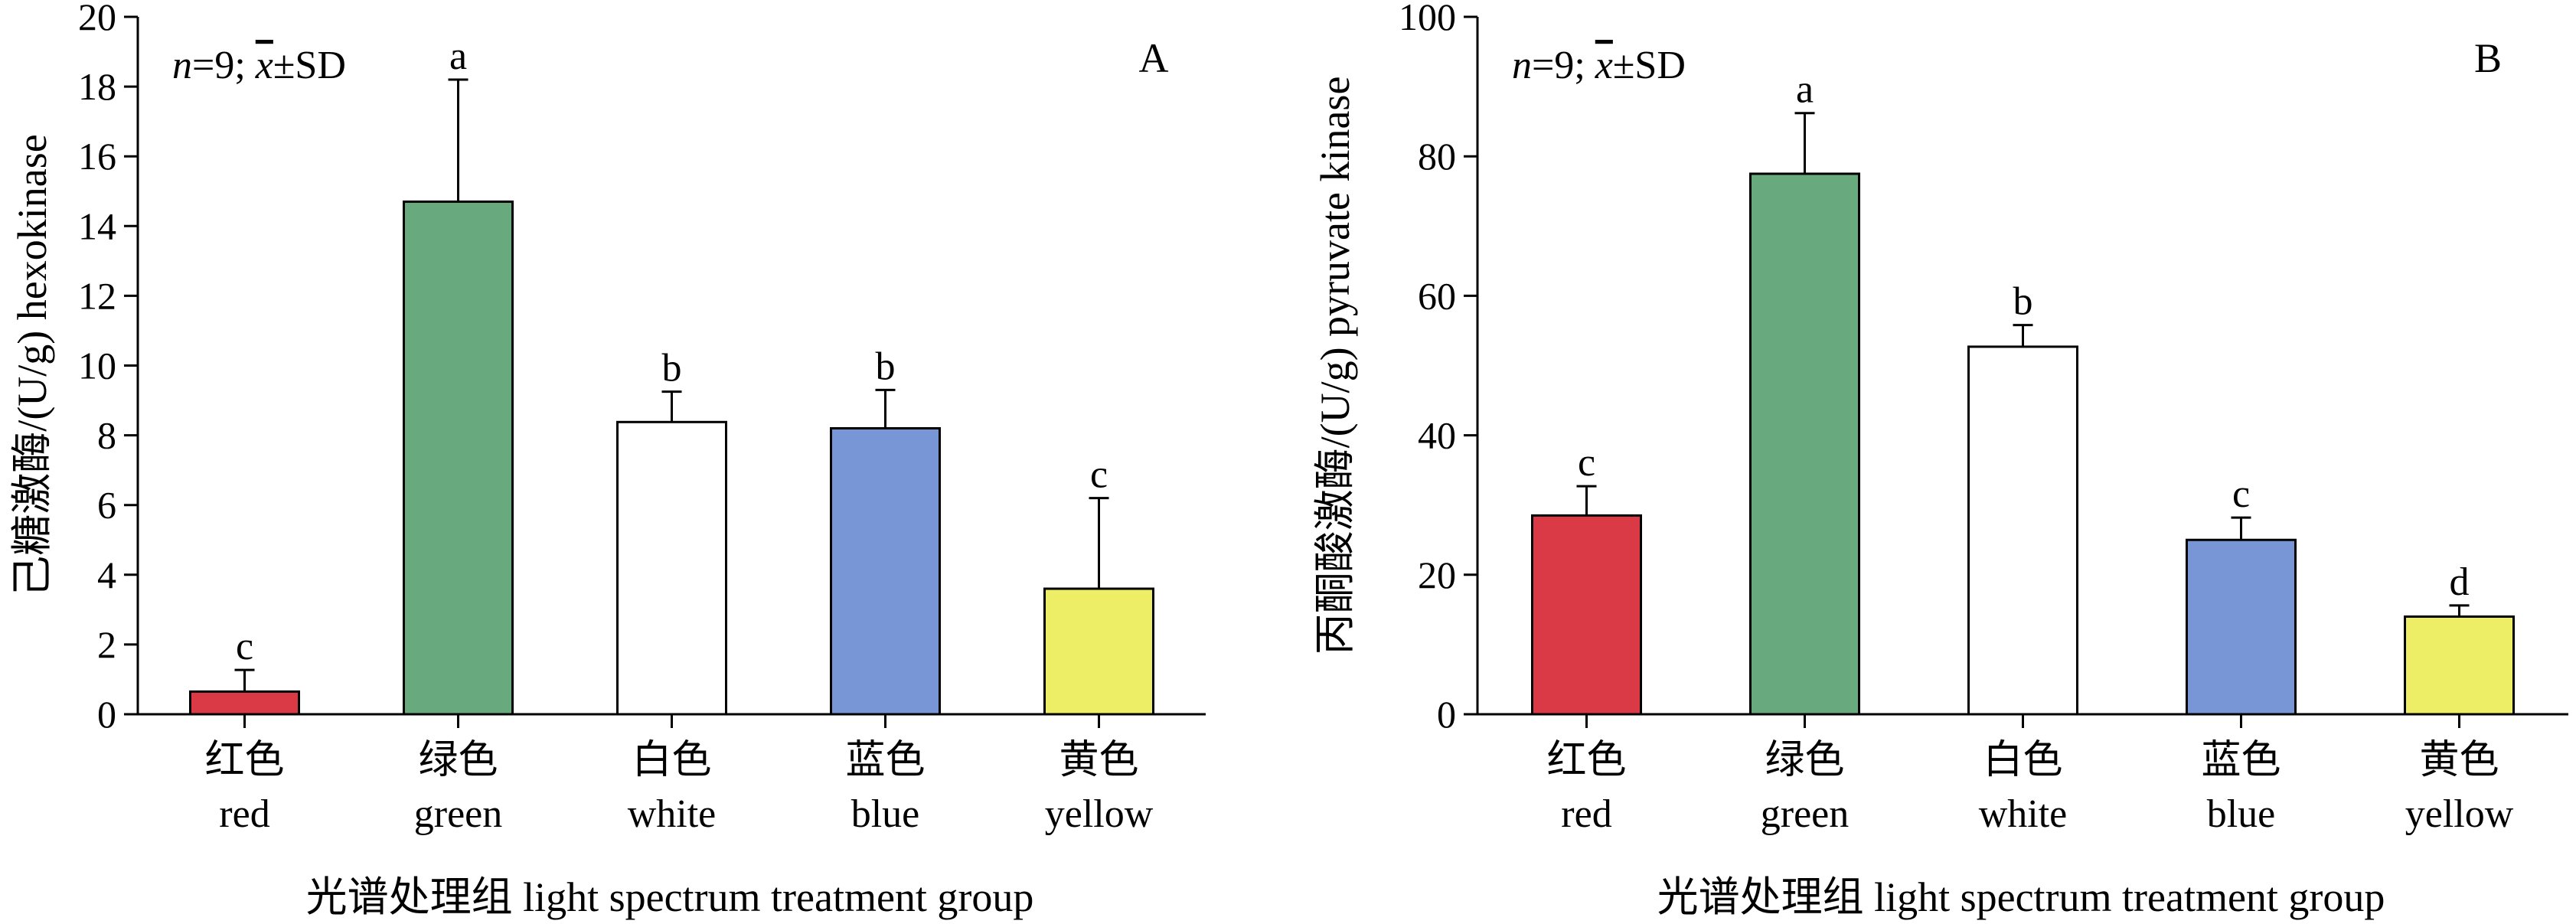  I want to click on y-tick-label: 10, so click(97, 366).